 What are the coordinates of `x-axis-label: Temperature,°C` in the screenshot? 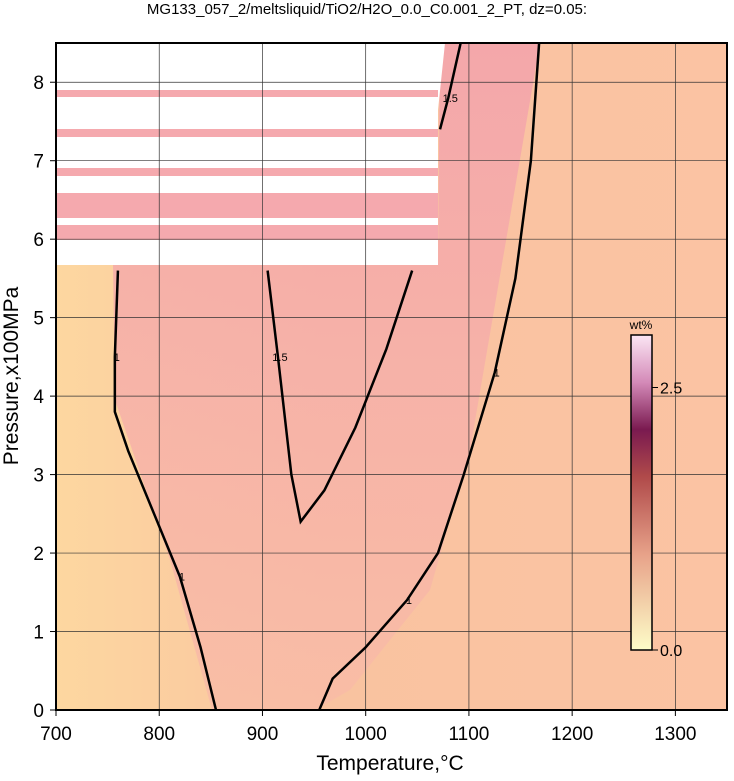 It's located at (389, 763).